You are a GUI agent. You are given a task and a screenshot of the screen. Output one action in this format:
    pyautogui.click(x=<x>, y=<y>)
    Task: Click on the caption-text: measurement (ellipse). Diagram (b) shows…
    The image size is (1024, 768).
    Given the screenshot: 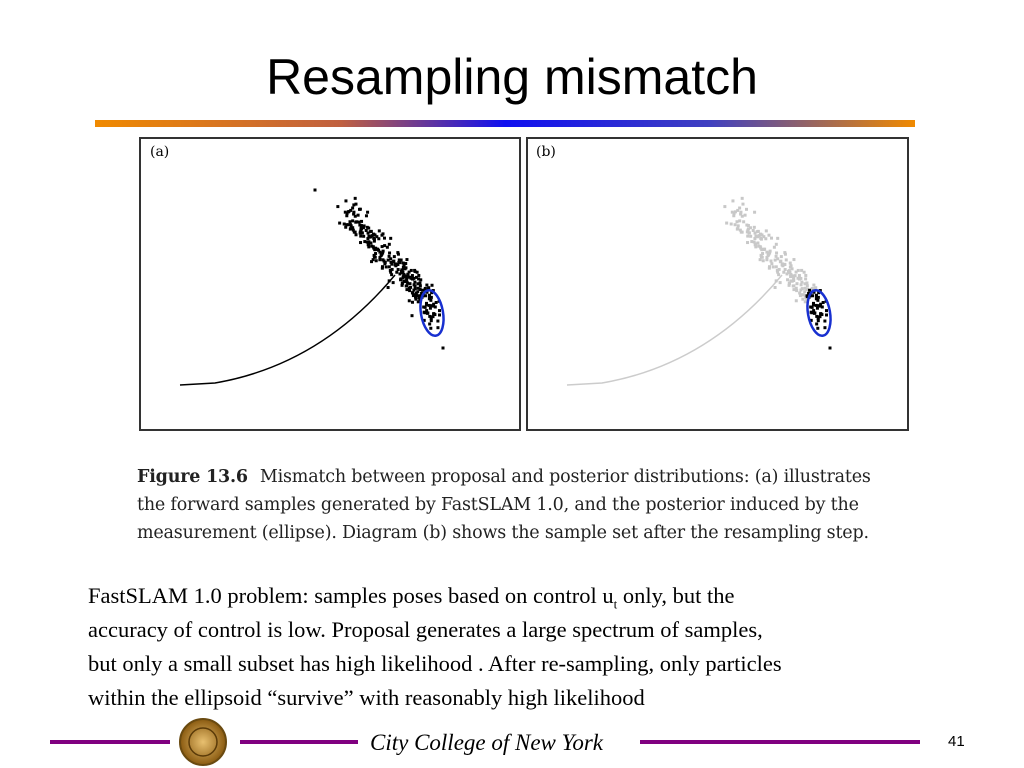 What is the action you would take?
    pyautogui.click(x=503, y=533)
    